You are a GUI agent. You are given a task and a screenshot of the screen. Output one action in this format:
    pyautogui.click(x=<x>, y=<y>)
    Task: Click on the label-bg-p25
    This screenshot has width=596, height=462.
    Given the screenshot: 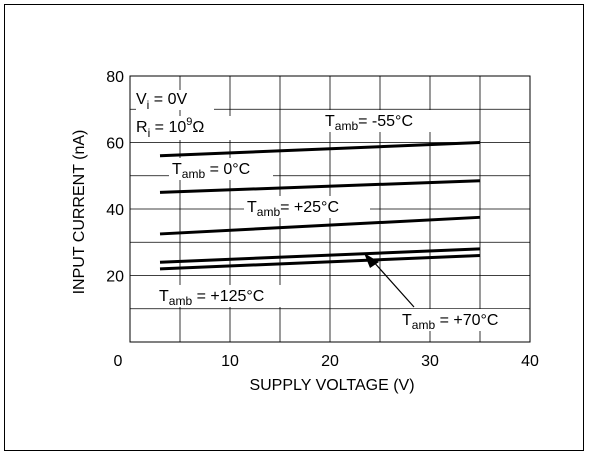 What is the action you would take?
    pyautogui.click(x=307, y=207)
    